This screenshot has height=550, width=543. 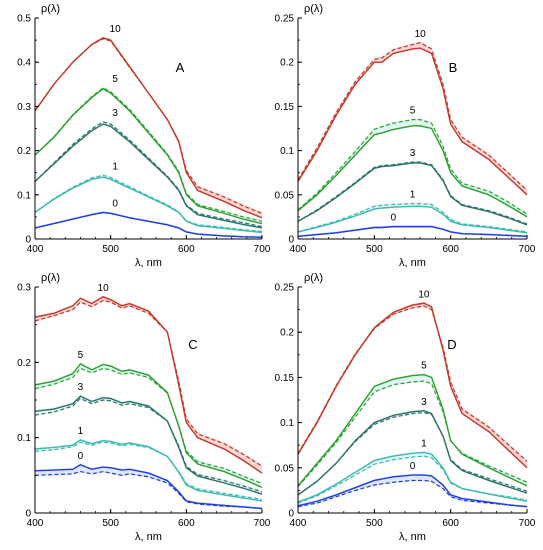 I want to click on y-tick-label: 0.5, so click(x=24, y=19).